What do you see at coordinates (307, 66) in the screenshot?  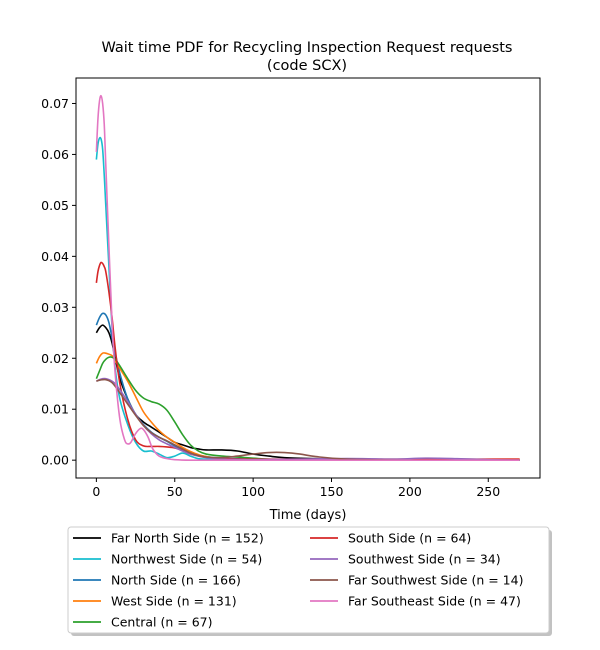 I see `chart-title-line2: (code SCX)` at bounding box center [307, 66].